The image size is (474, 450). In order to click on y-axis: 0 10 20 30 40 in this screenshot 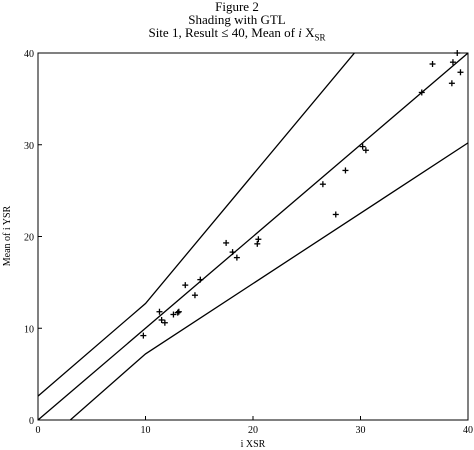, I will do `click(33, 238)`.